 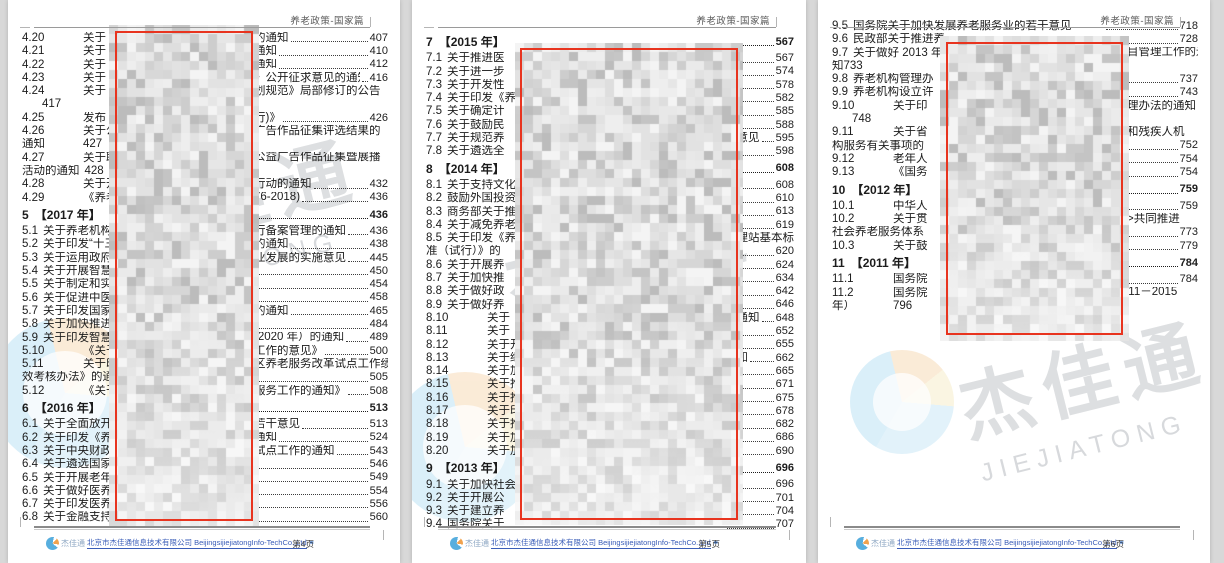 What do you see at coordinates (100, 117) in the screenshot?
I see `toc-item-text: 发布《` at bounding box center [100, 117].